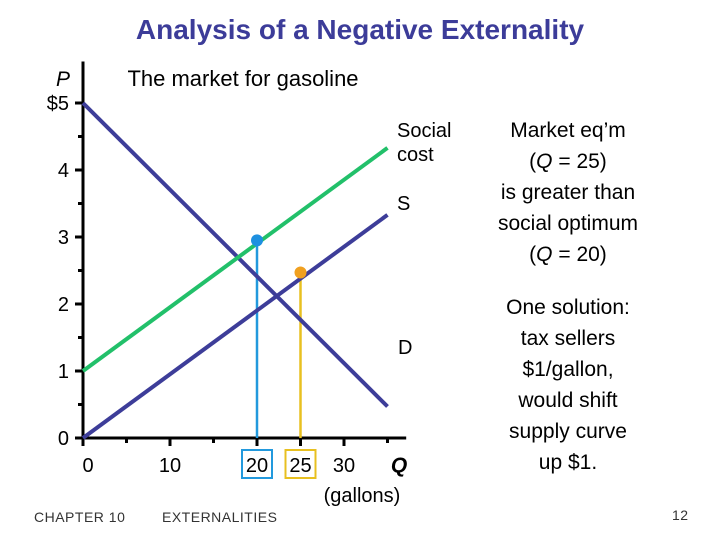  I want to click on note-line: up $1., so click(568, 462).